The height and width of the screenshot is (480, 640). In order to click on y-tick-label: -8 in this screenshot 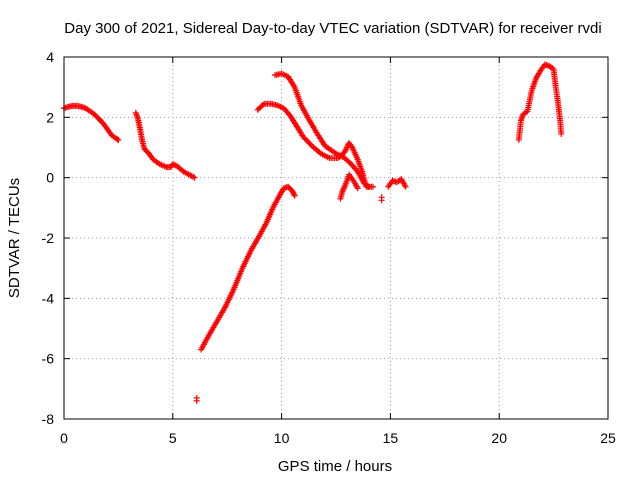, I will do `click(48, 419)`.